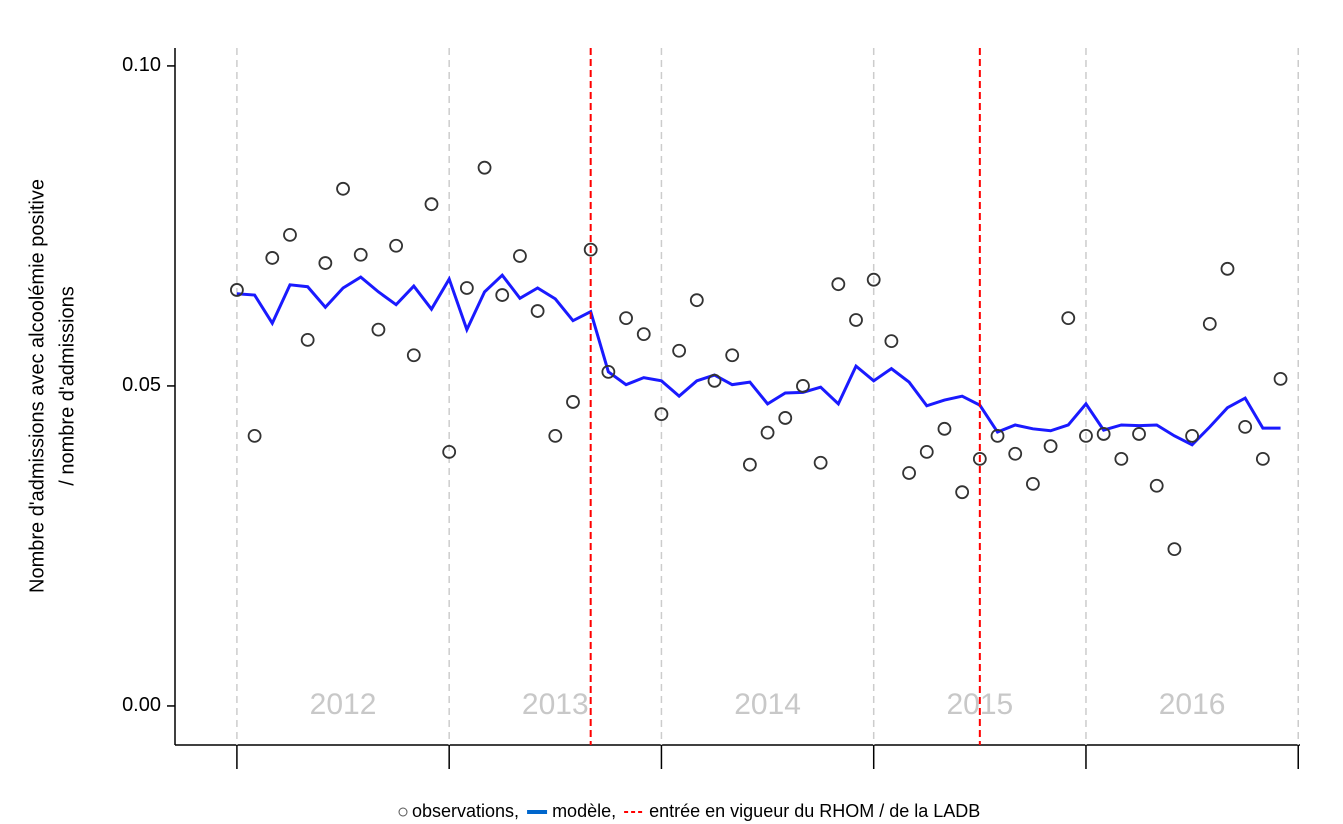 This screenshot has height=824, width=1343. What do you see at coordinates (1192, 704) in the screenshot?
I see `year-label: 2016` at bounding box center [1192, 704].